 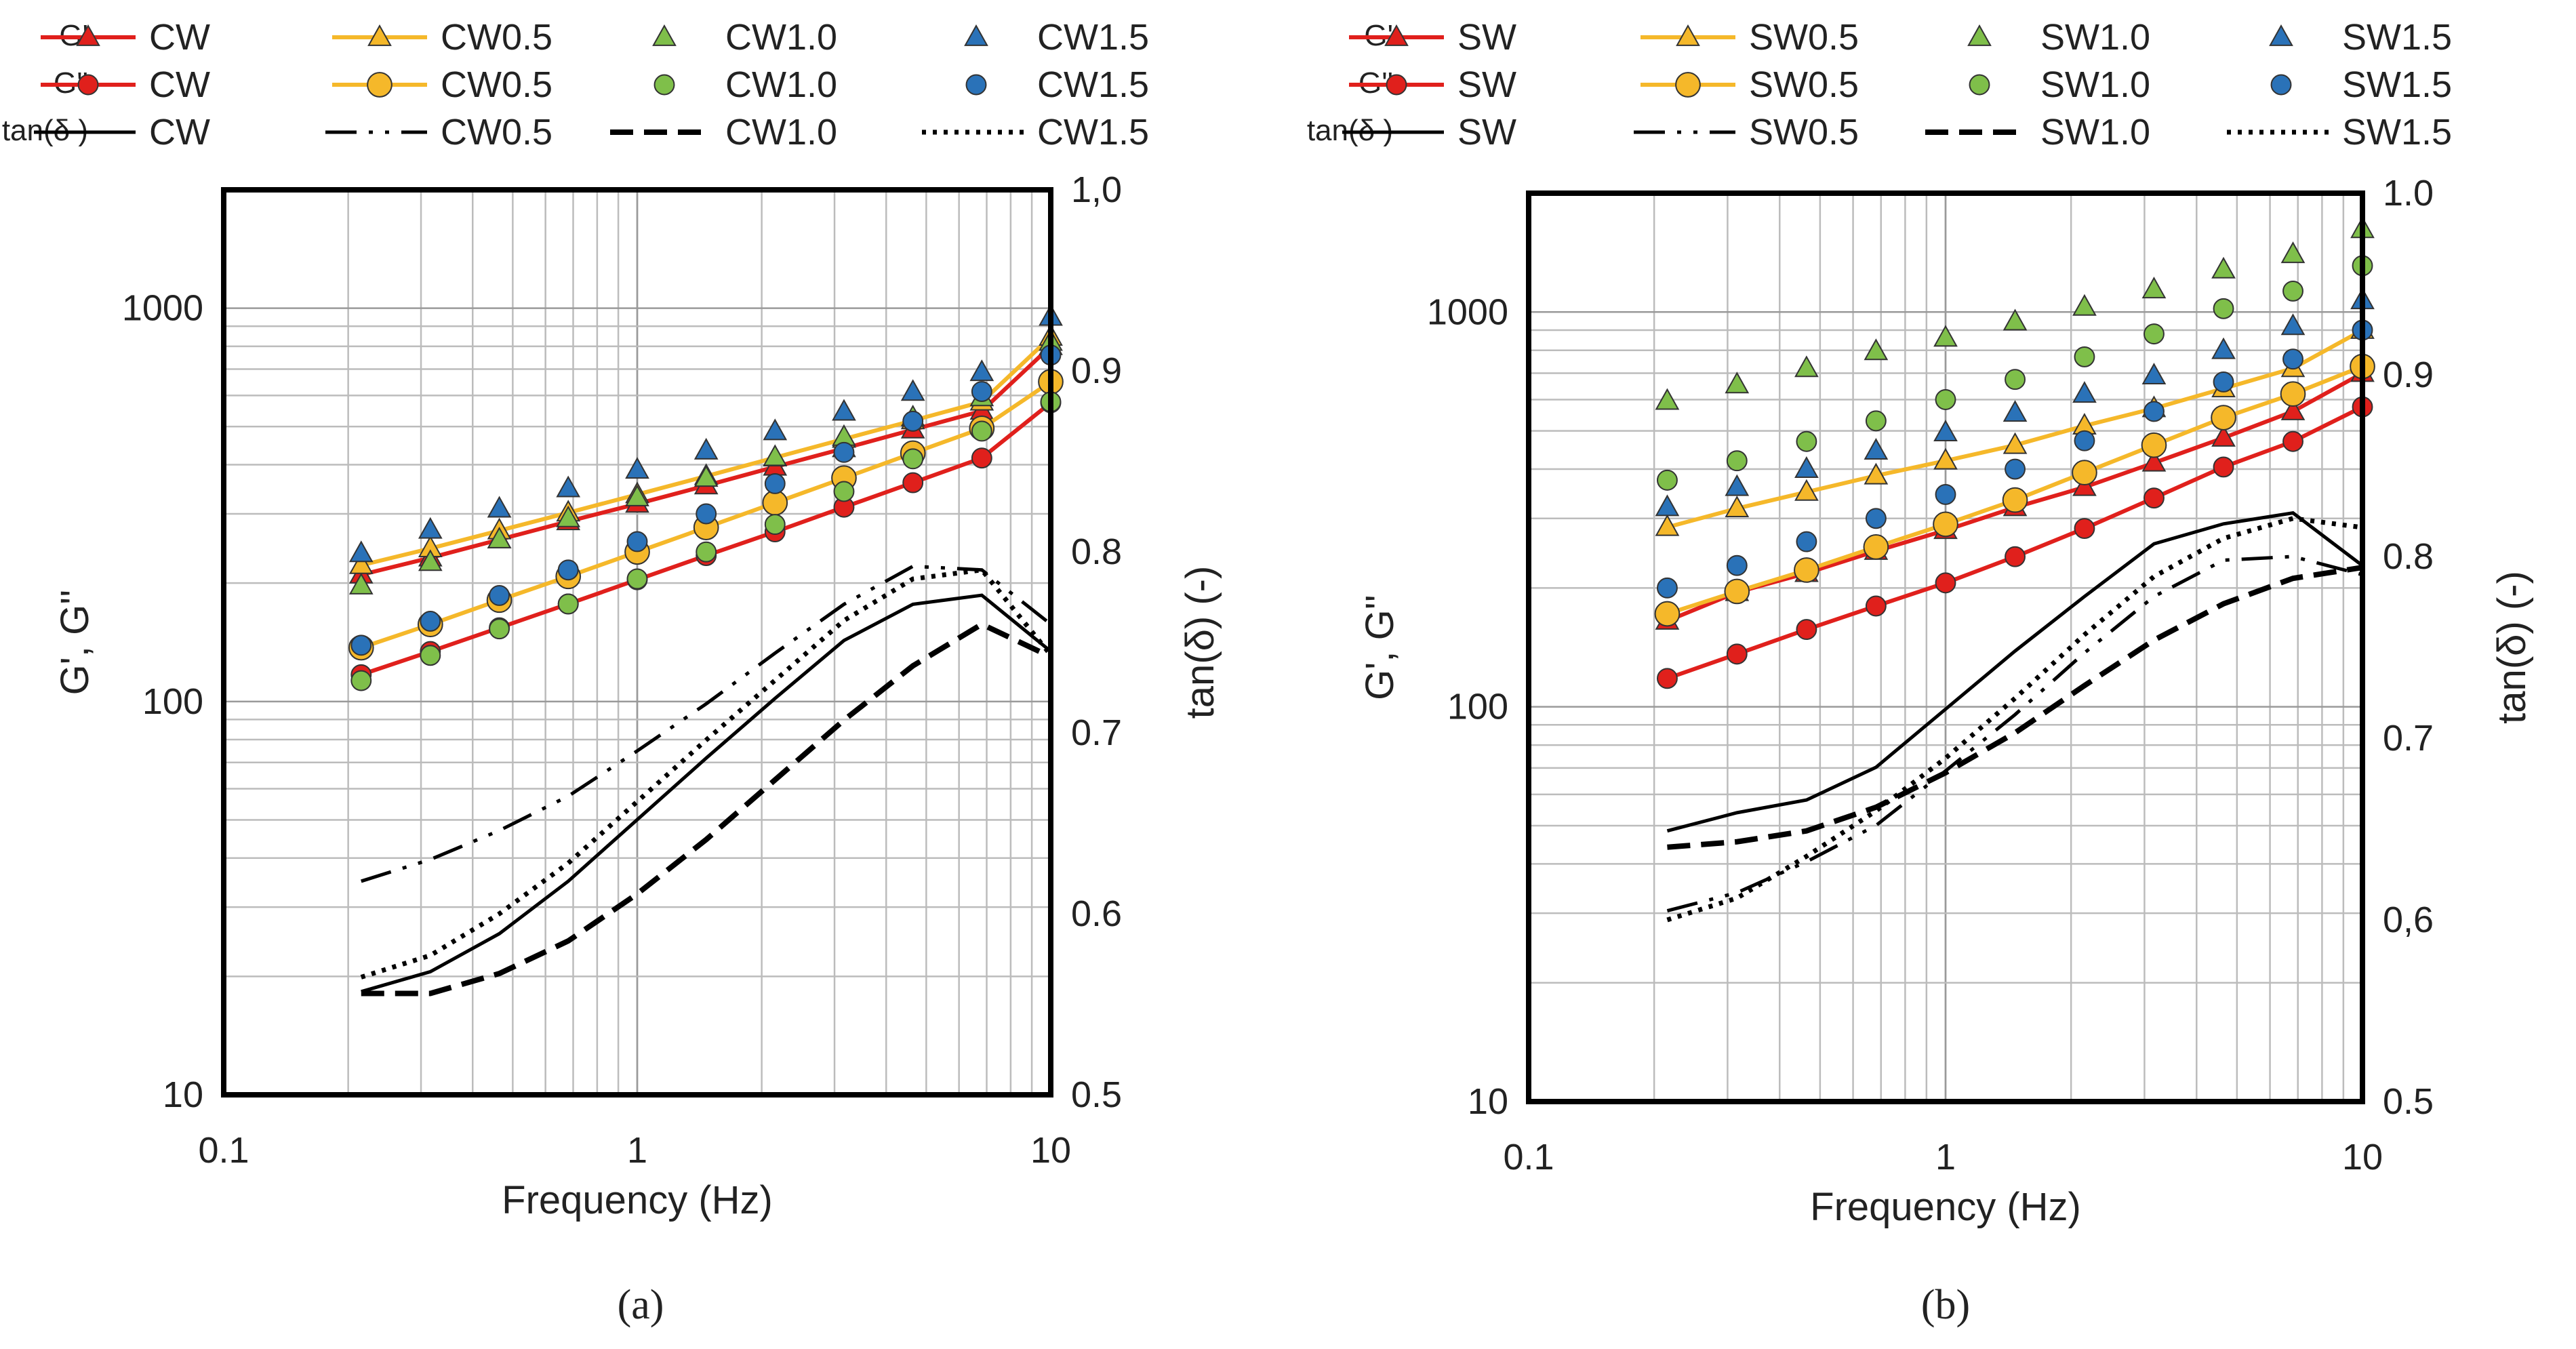 I want to click on y-tick-label: 100, so click(x=1477, y=707).